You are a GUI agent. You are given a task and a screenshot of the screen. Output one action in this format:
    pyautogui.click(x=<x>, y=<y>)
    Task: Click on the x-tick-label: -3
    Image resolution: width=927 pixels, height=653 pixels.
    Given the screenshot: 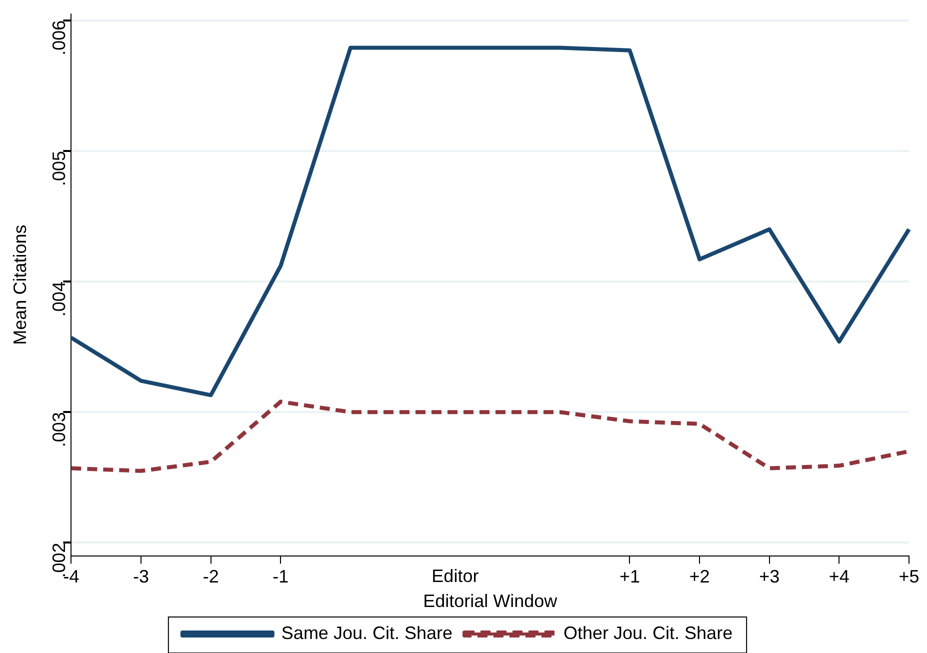 What is the action you would take?
    pyautogui.click(x=141, y=576)
    